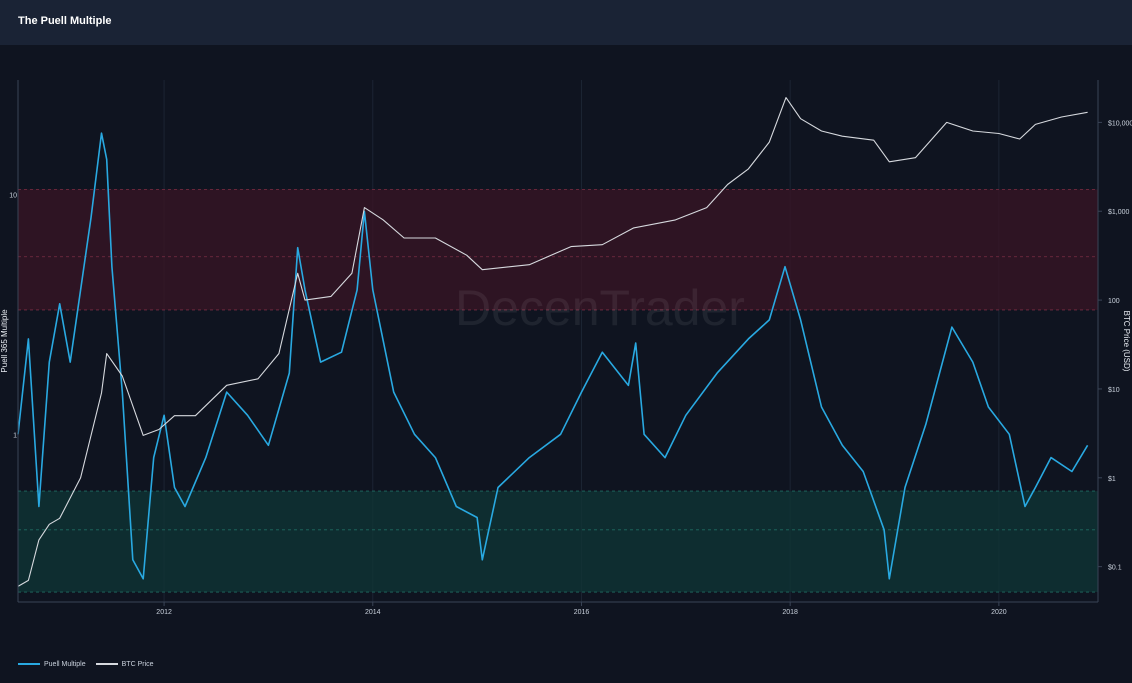 The image size is (1132, 683). I want to click on y-right-tick-label-4: $1,000, so click(1119, 212).